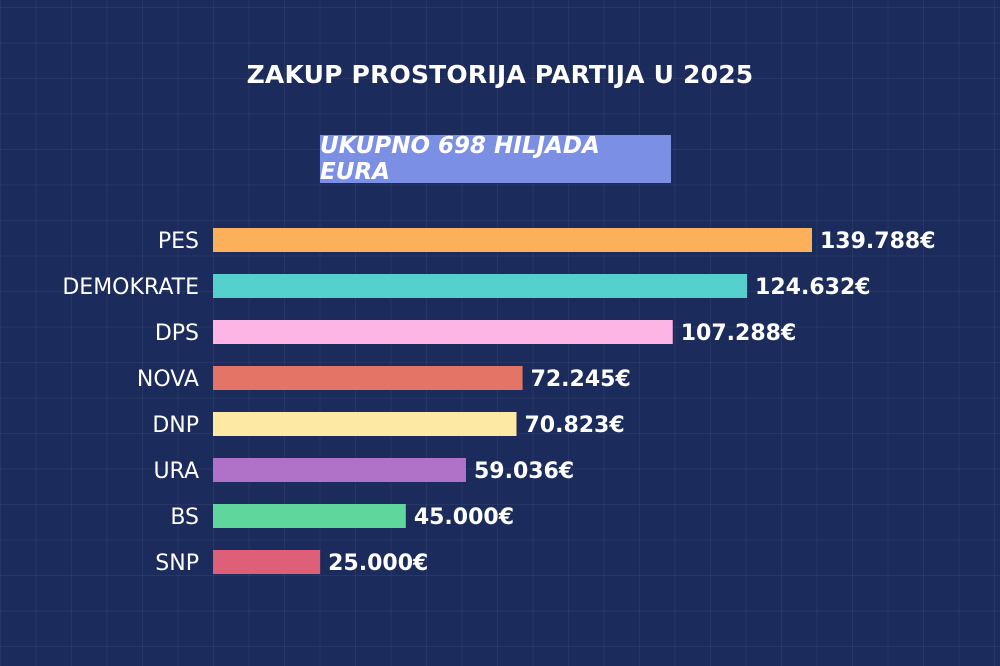  Describe the element at coordinates (524, 471) in the screenshot. I see `value-label: 59.036€` at that location.